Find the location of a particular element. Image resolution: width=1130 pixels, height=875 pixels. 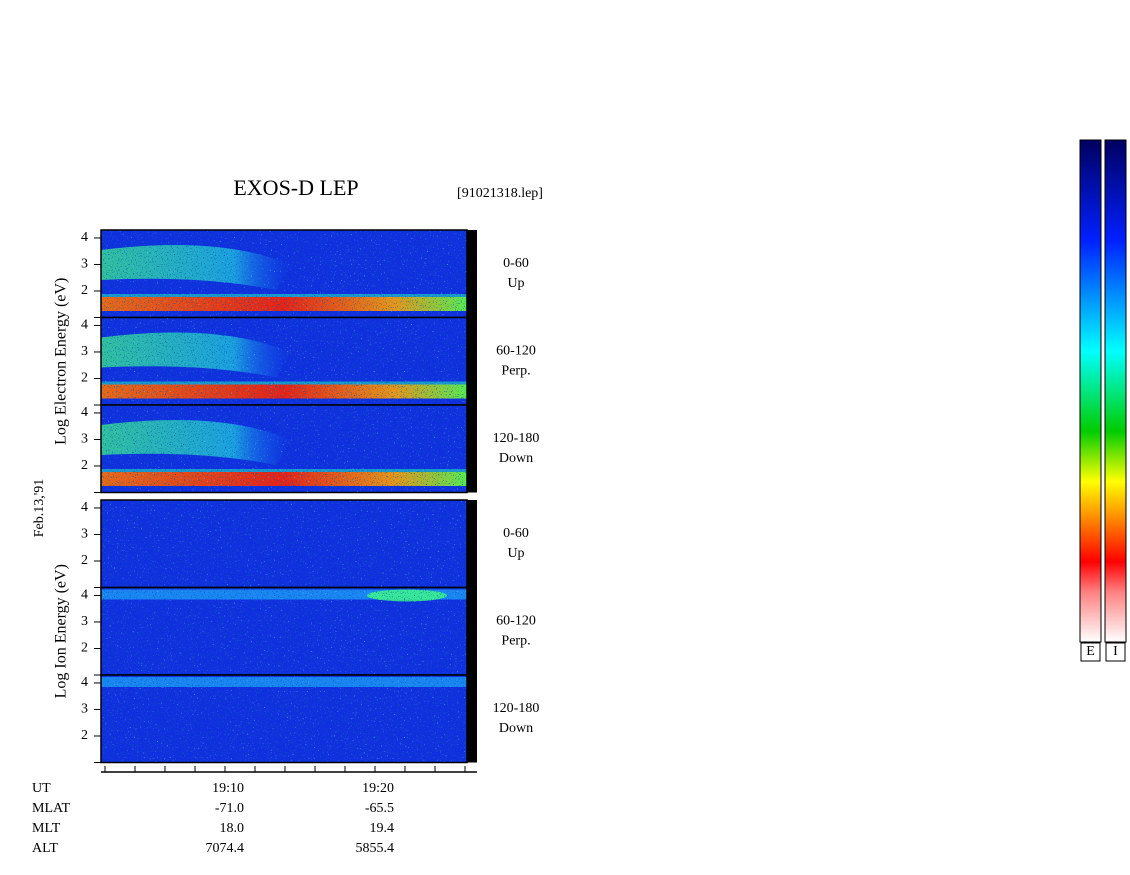

date: Feb.13,'91 is located at coordinates (39, 508).